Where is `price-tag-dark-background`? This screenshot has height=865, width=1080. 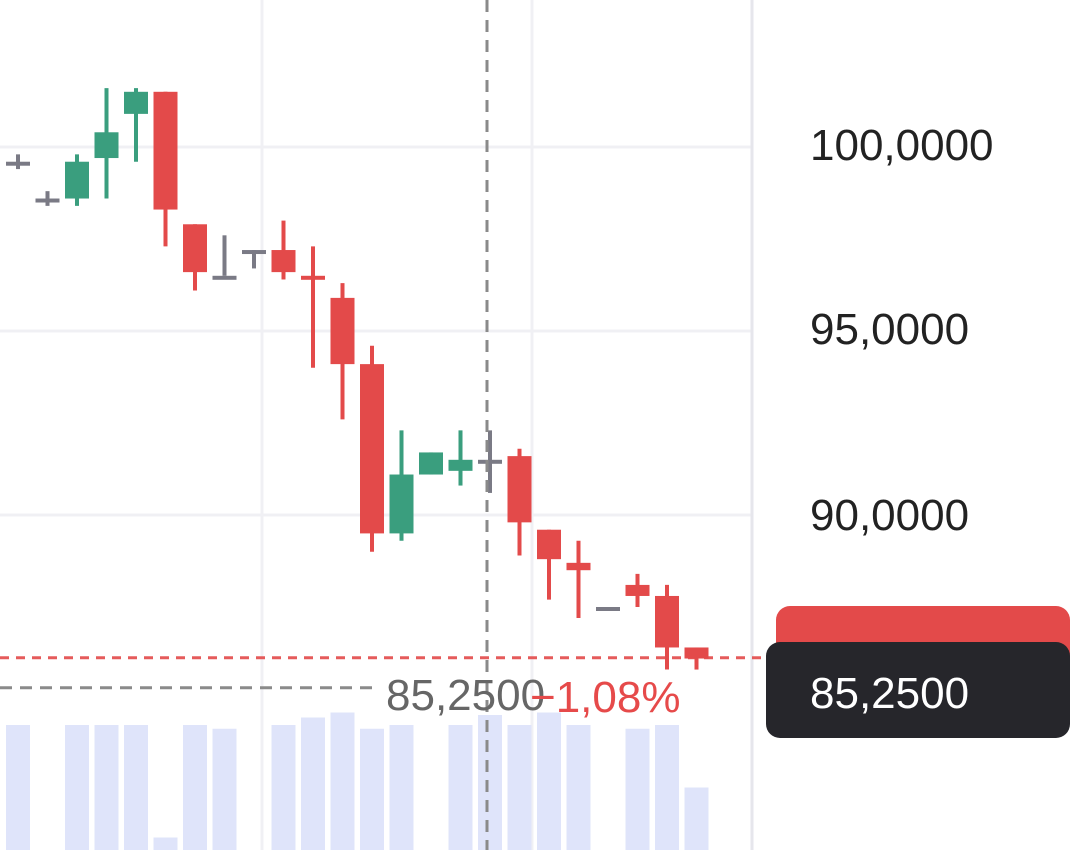 price-tag-dark-background is located at coordinates (918, 690).